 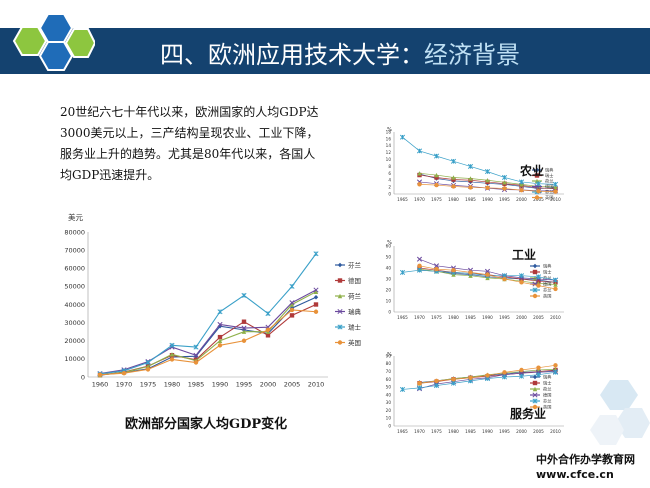 I want to click on hex-green-right, so click(x=79, y=43).